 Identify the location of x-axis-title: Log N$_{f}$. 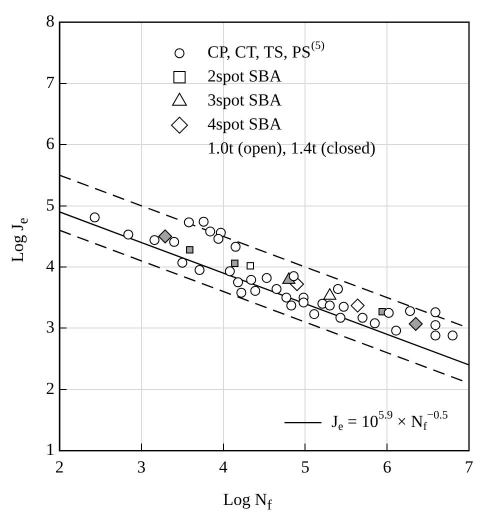
(247, 502).